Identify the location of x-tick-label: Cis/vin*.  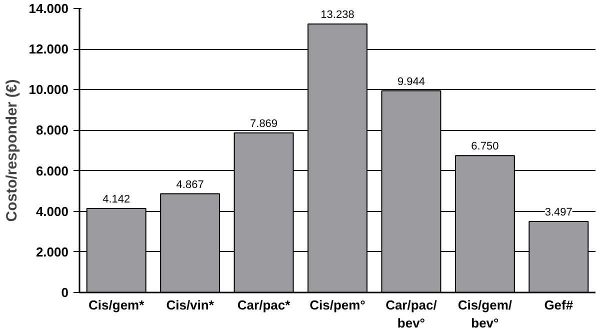
(190, 305).